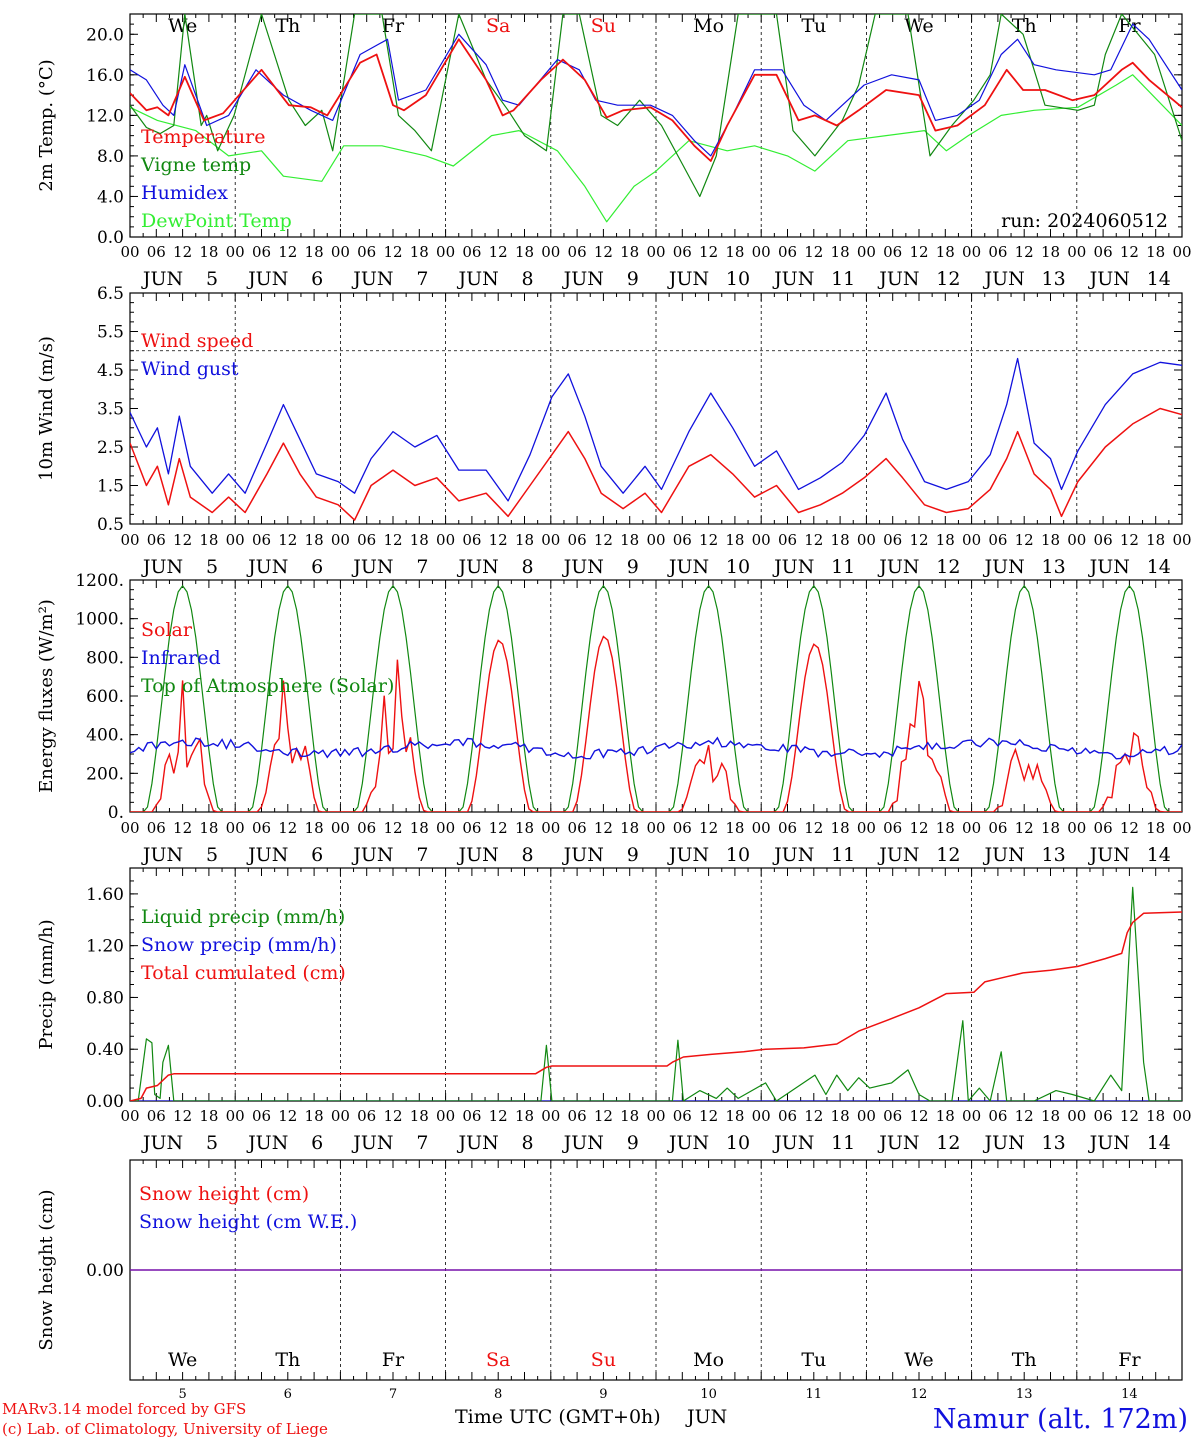 The height and width of the screenshot is (1440, 1194). I want to click on weekday-label: Tu, so click(813, 1360).